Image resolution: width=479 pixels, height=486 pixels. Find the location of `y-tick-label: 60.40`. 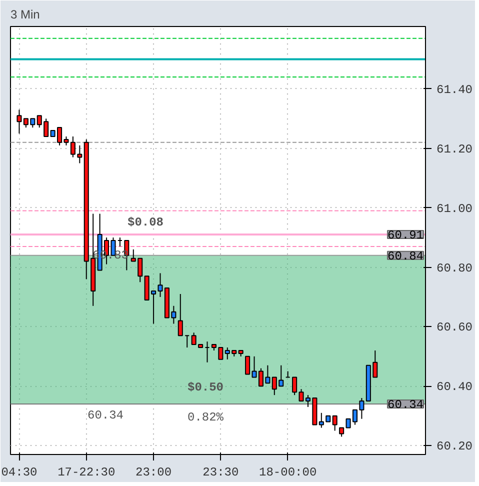

y-tick-label: 60.40 is located at coordinates (454, 387).